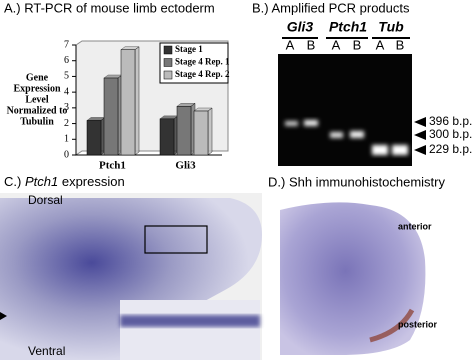 The image size is (474, 360). Describe the element at coordinates (450, 149) in the screenshot. I see `size-label: 229 b.p.` at that location.